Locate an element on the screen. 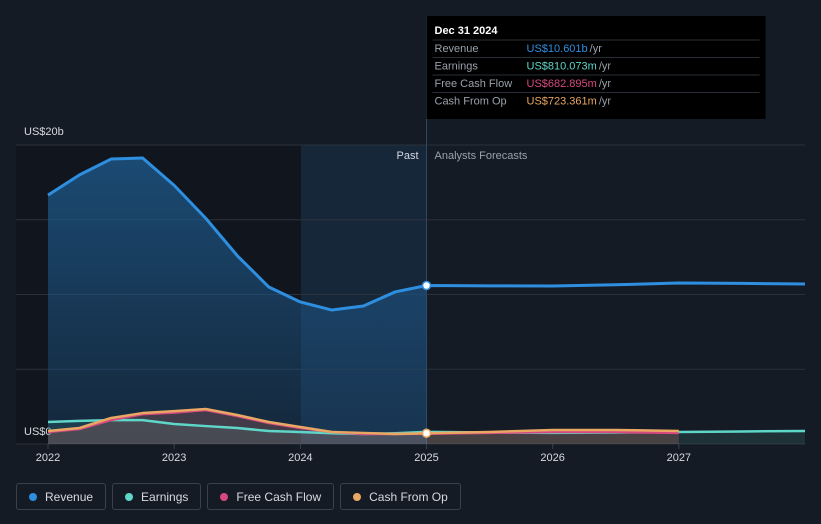 The height and width of the screenshot is (524, 821). legend-item: Free Cash Flow is located at coordinates (271, 496).